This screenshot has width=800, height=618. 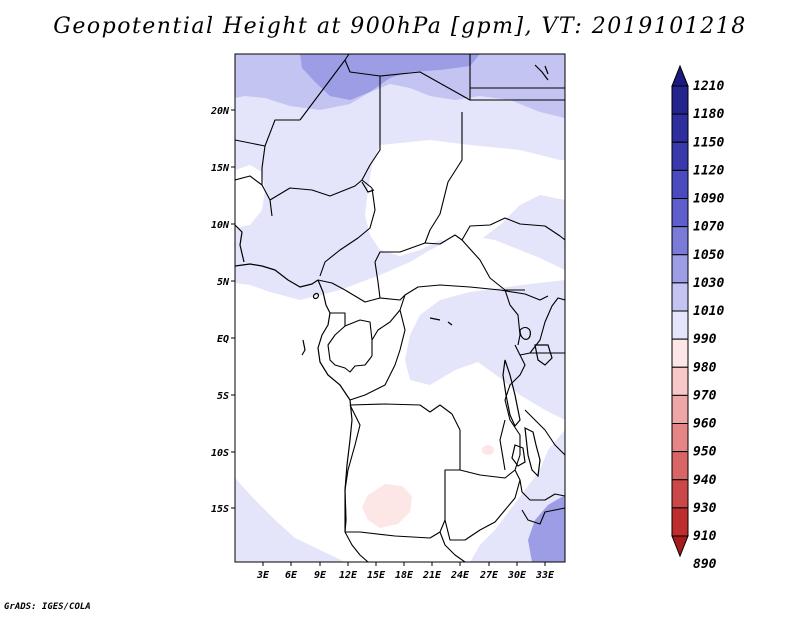 I want to click on height-gap-west, so click(x=250, y=196).